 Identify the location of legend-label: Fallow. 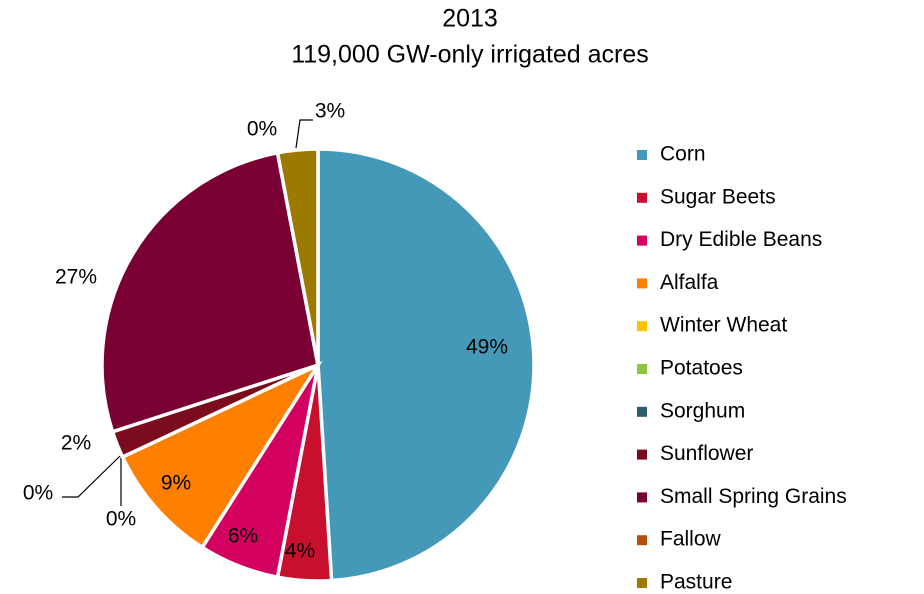
(691, 539).